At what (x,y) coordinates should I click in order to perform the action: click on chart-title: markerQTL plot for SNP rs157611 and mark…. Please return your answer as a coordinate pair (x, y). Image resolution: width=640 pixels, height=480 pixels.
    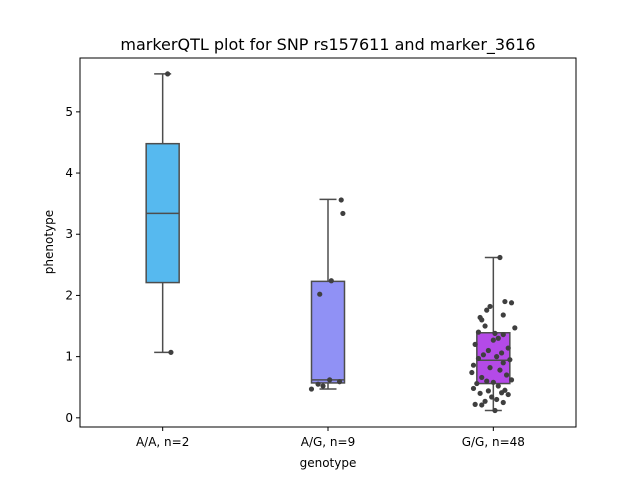
    Looking at the image, I should click on (327, 45).